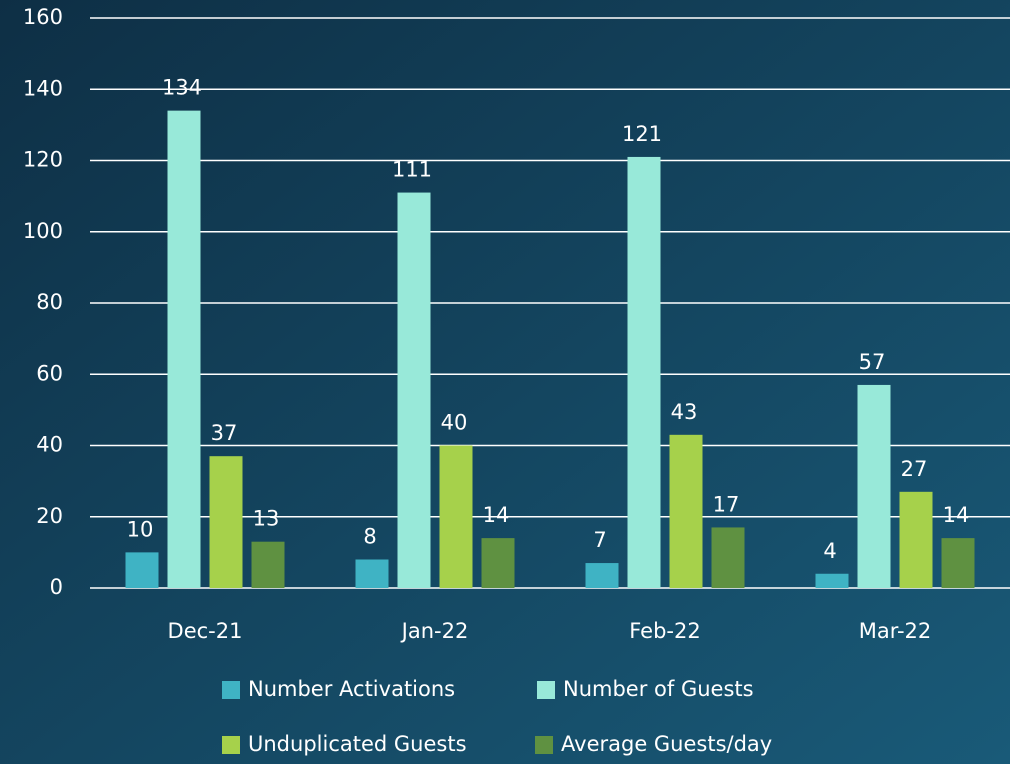 The image size is (1010, 764). Describe the element at coordinates (642, 134) in the screenshot. I see `data-label: 121` at that location.